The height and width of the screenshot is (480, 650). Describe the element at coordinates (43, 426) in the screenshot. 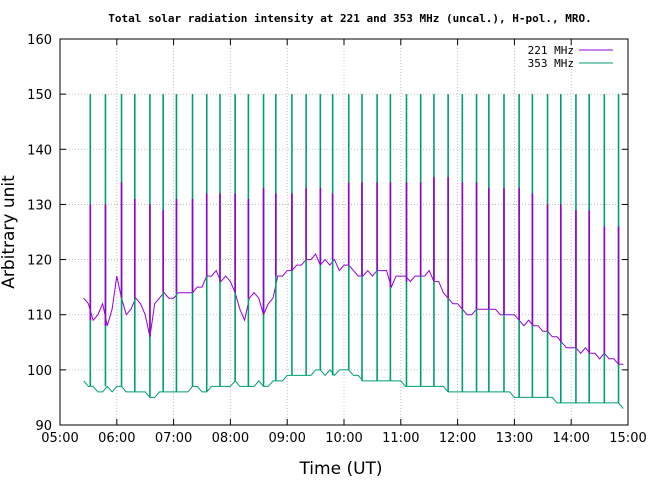

I see `y-tick-label: 90` at that location.